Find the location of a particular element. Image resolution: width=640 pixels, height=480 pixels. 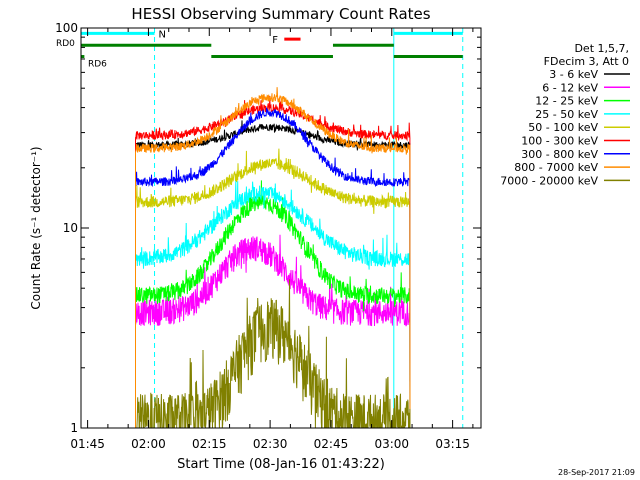

footer-timestamp: 28-Sep-2017 21:09 is located at coordinates (596, 472).